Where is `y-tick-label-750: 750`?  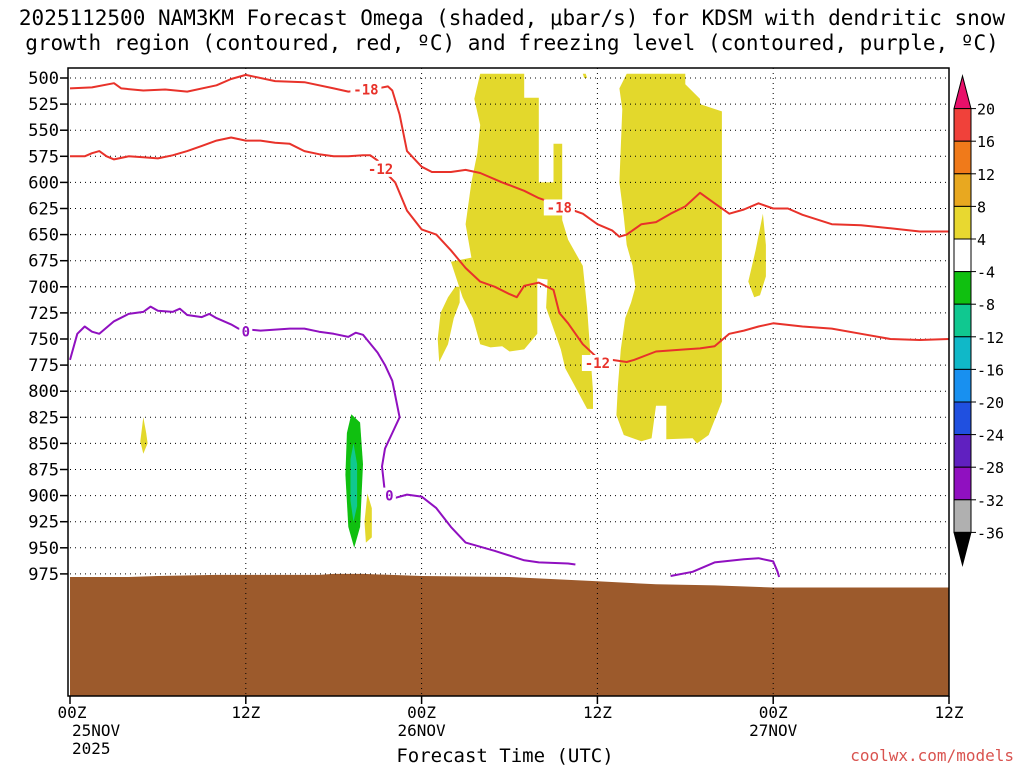
y-tick-label-750: 750 is located at coordinates (43, 340).